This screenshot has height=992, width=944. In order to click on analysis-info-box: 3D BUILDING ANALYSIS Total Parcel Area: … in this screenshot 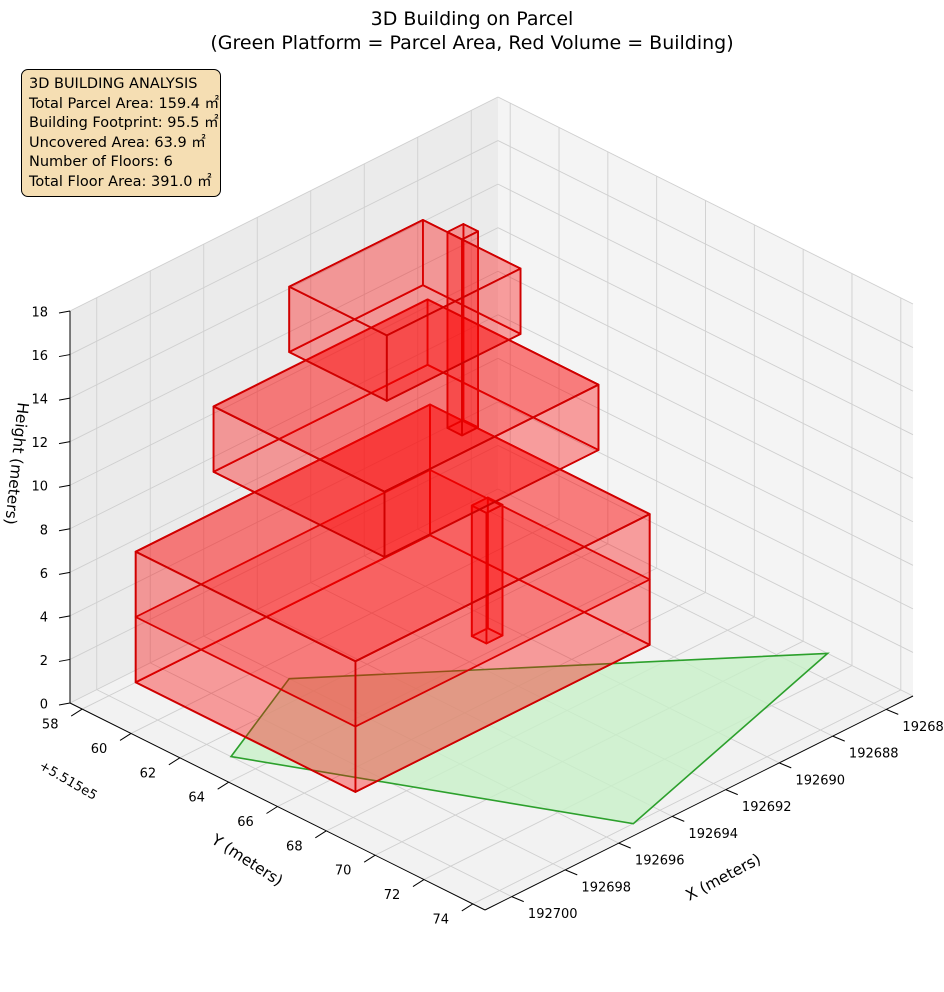, I will do `click(121, 133)`.